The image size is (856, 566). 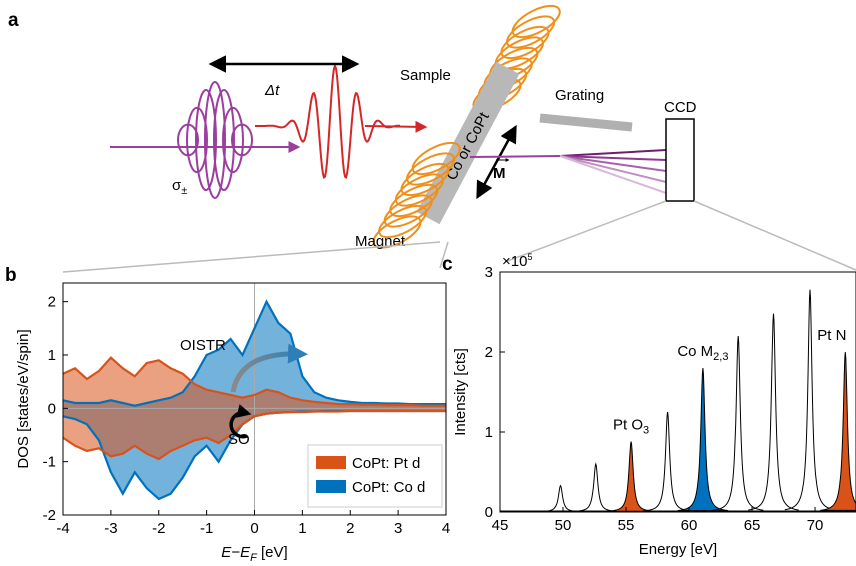 I want to click on x-tick-label: -2, so click(x=158, y=528).